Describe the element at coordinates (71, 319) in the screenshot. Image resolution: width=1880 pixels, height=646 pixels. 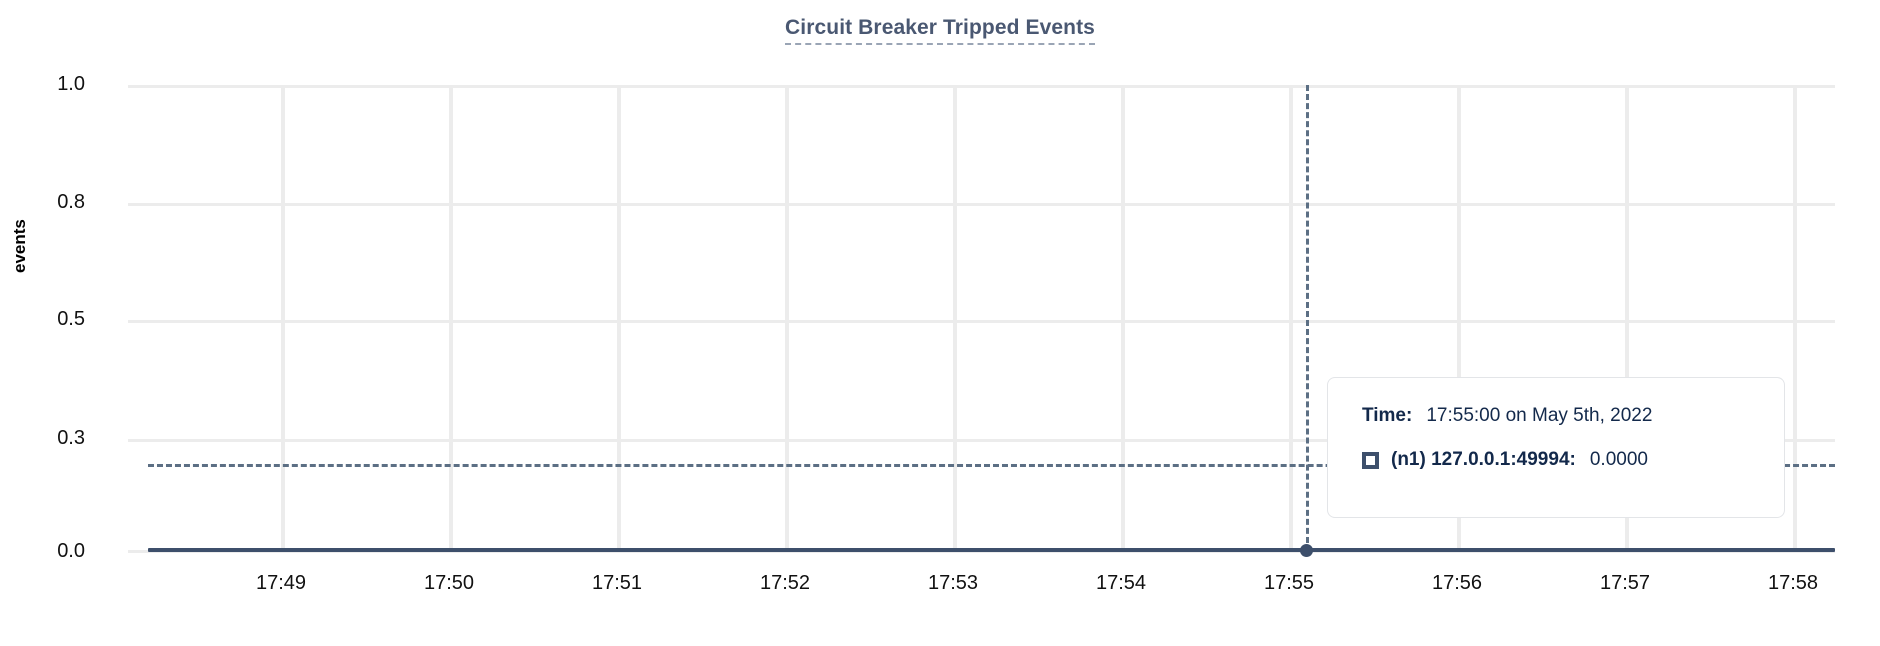
I see `y-tick-label-3: 0.5` at that location.